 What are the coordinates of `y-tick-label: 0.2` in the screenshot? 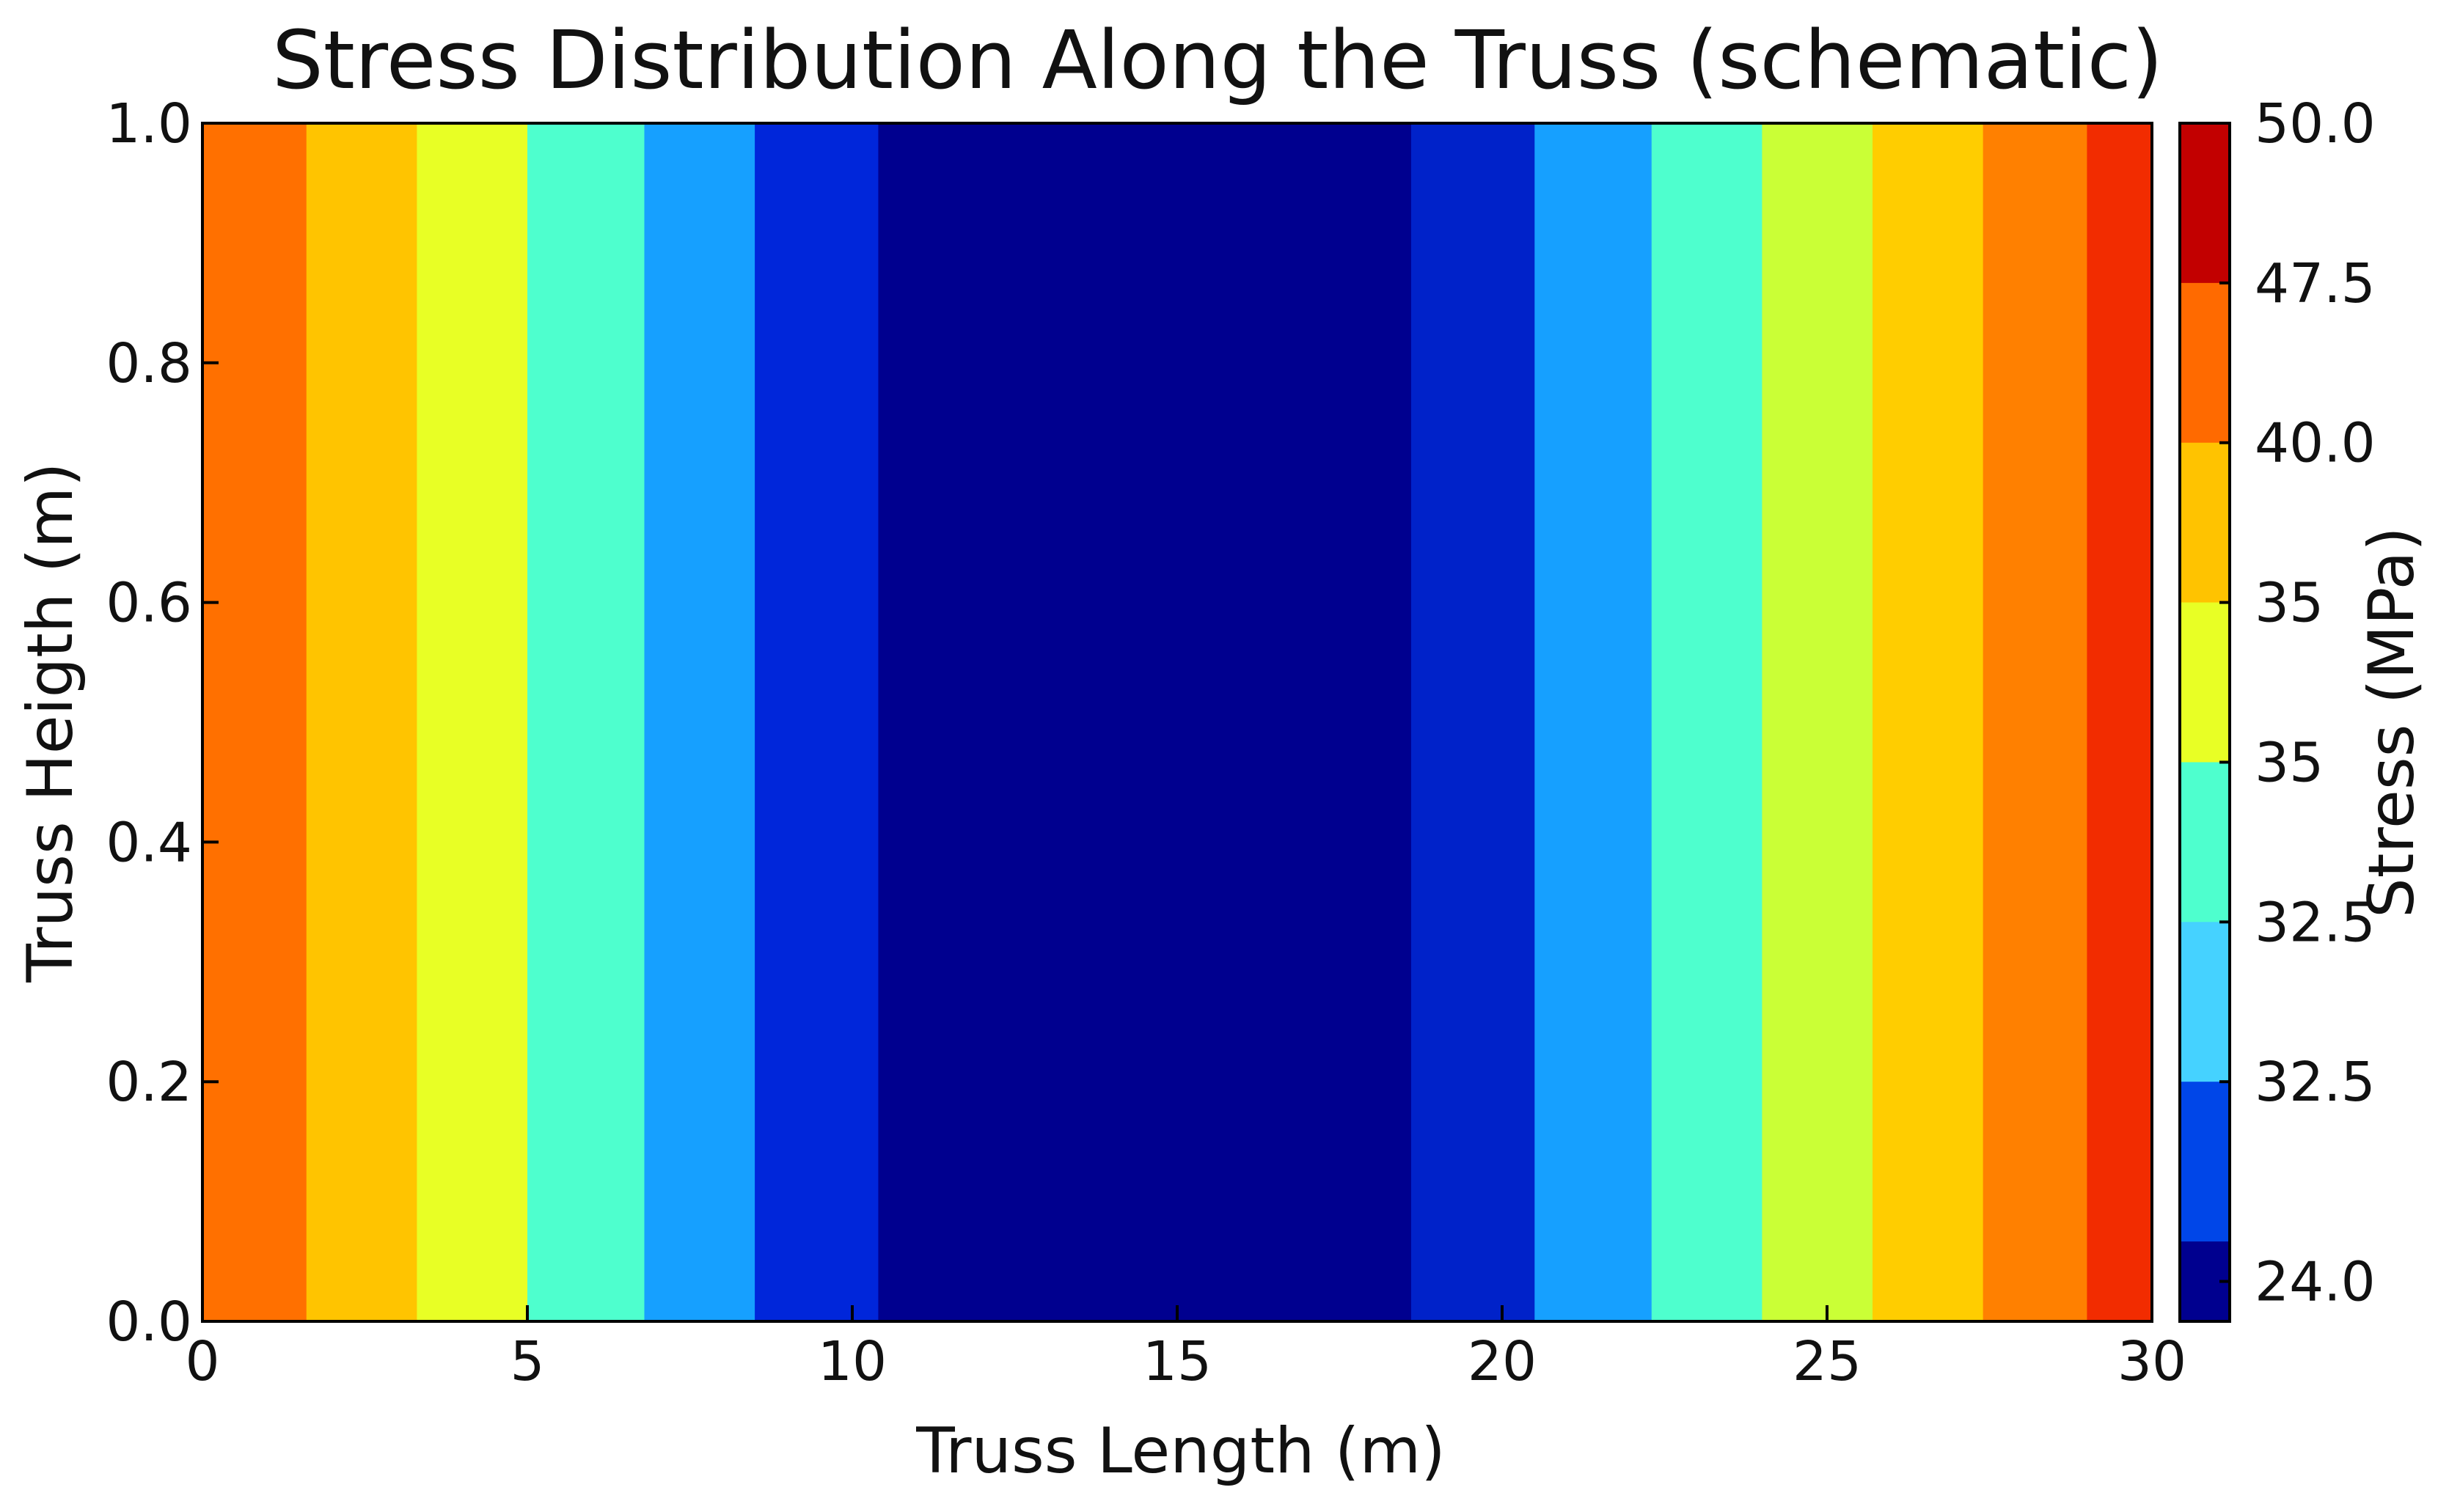 It's located at (149, 1082).